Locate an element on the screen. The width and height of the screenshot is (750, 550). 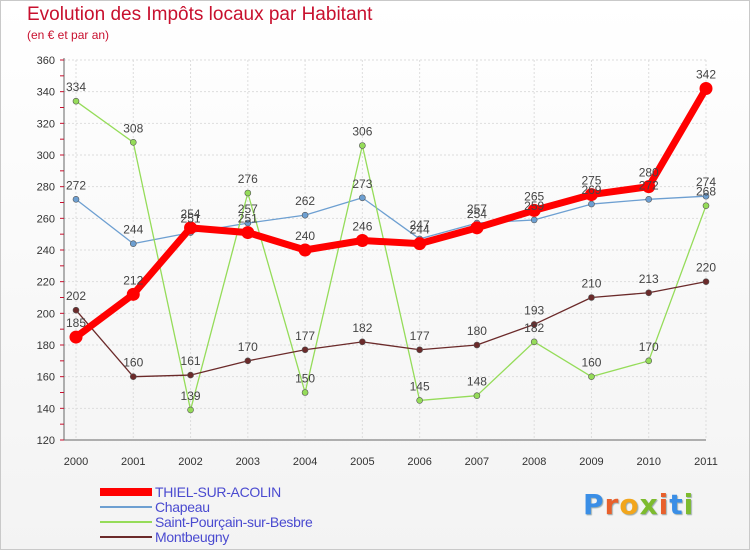
y-tick-label: 360 is located at coordinates (46, 61).